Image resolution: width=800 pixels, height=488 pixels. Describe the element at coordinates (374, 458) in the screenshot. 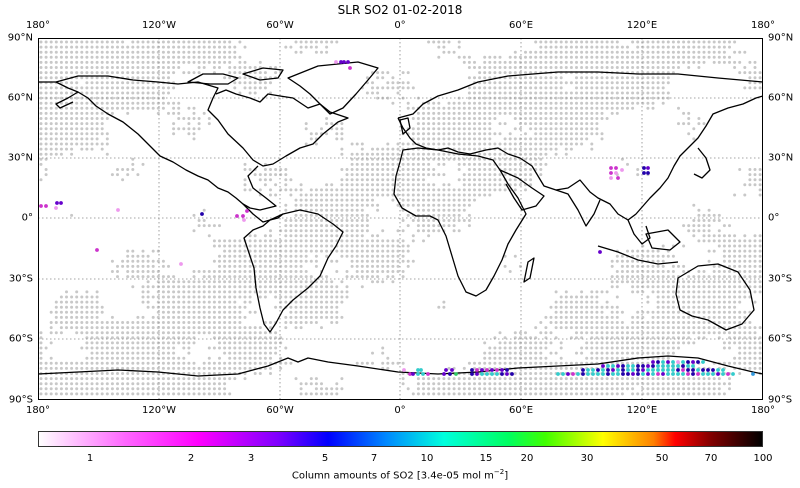

I see `colorbar-tick: 7` at that location.